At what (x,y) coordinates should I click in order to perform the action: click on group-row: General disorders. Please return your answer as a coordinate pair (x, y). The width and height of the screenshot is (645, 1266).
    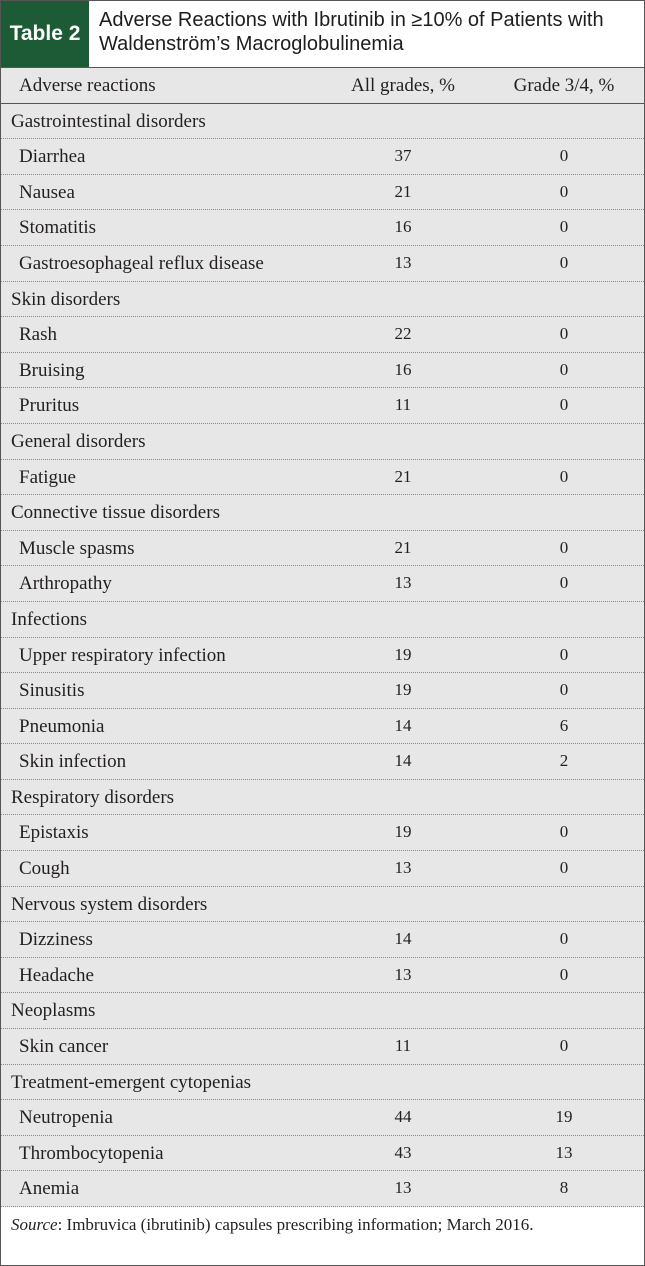
    Looking at the image, I should click on (322, 442).